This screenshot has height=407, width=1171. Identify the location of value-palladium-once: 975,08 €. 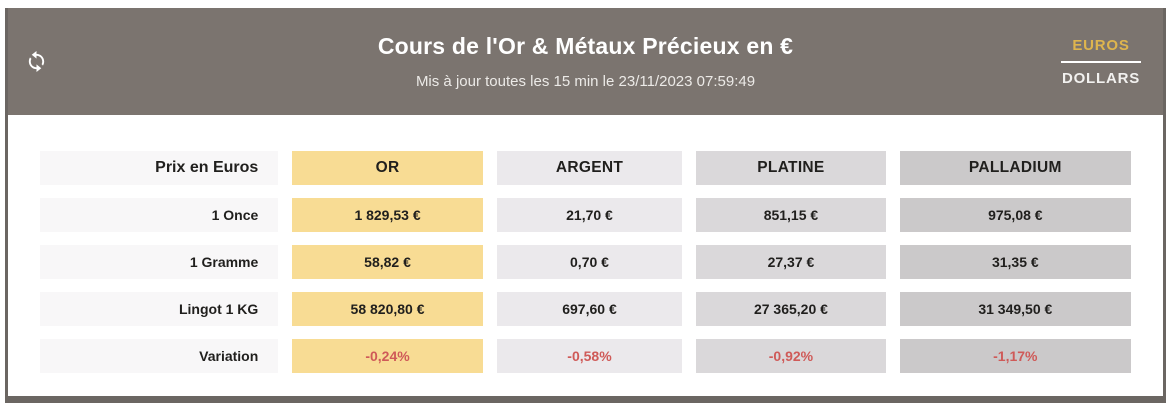
(1015, 215).